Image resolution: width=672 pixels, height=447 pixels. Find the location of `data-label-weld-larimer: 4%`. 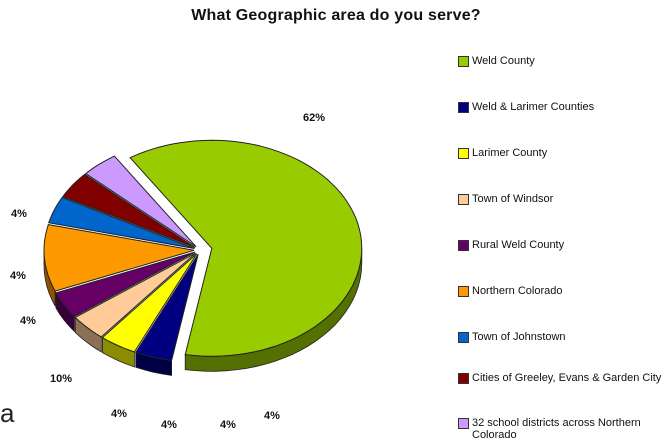

data-label-weld-larimer: 4% is located at coordinates (272, 416).